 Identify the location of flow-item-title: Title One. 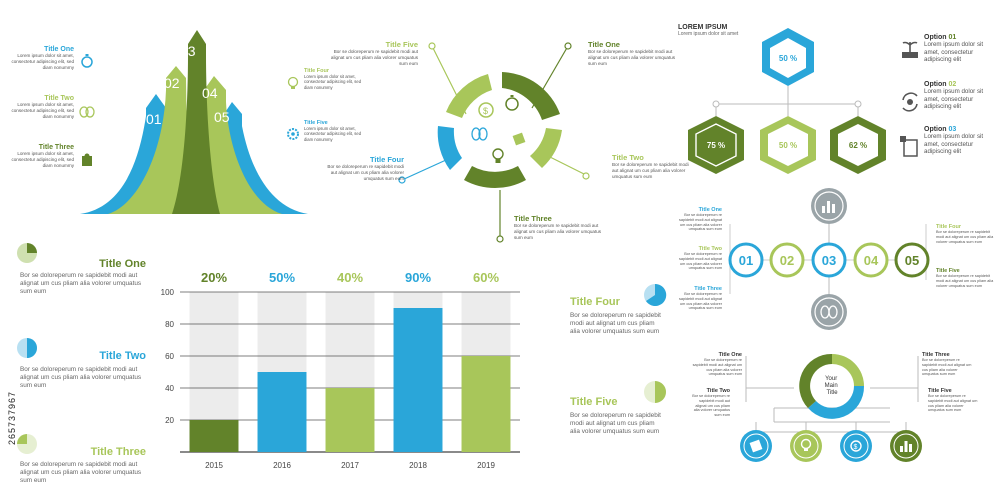
(710, 210).